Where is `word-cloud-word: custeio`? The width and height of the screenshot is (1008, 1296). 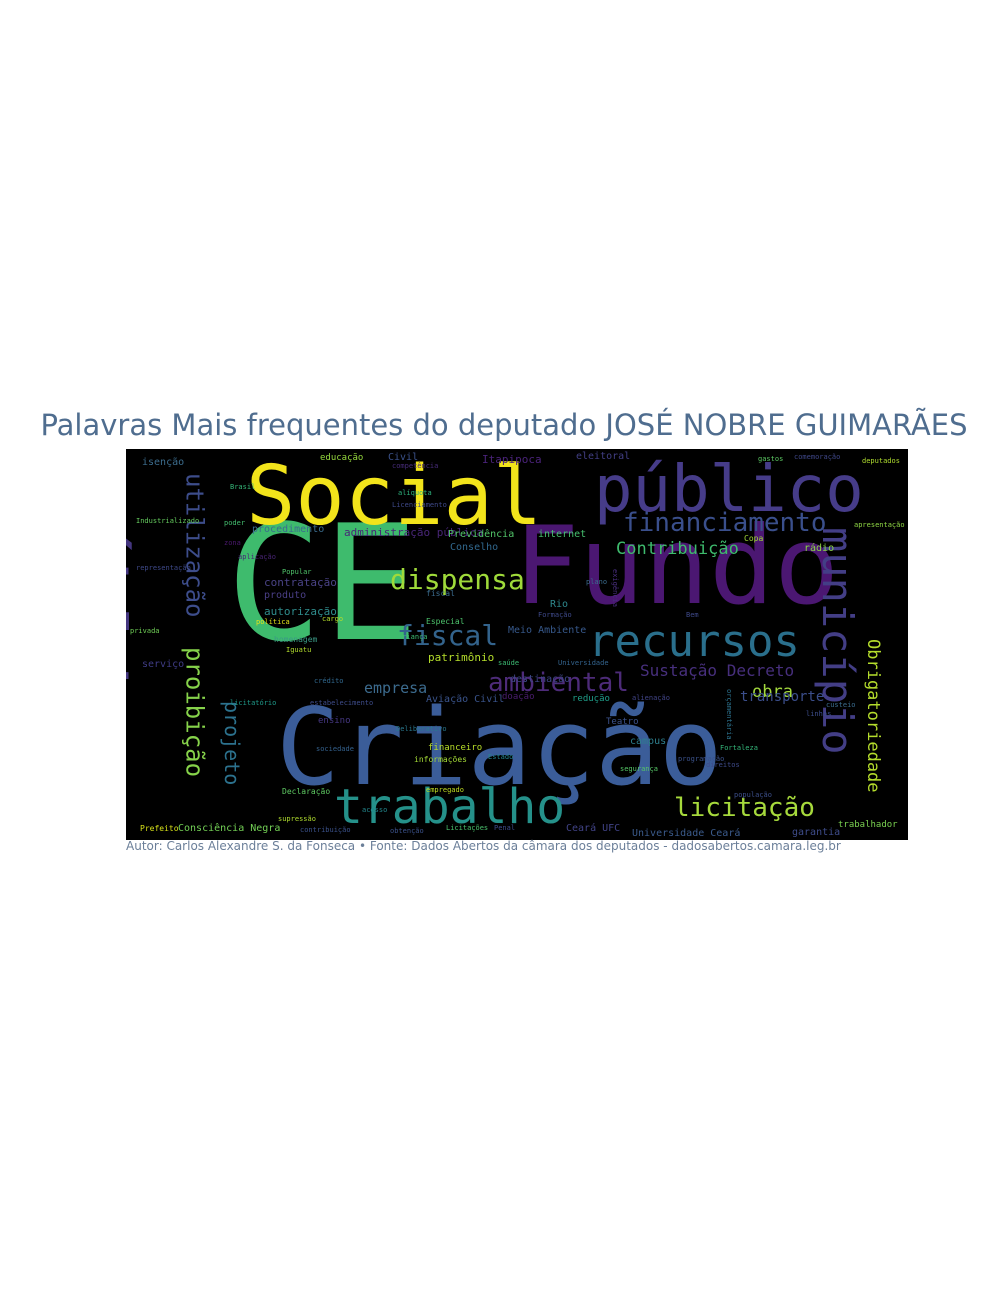
word-cloud-word: custeio is located at coordinates (841, 705).